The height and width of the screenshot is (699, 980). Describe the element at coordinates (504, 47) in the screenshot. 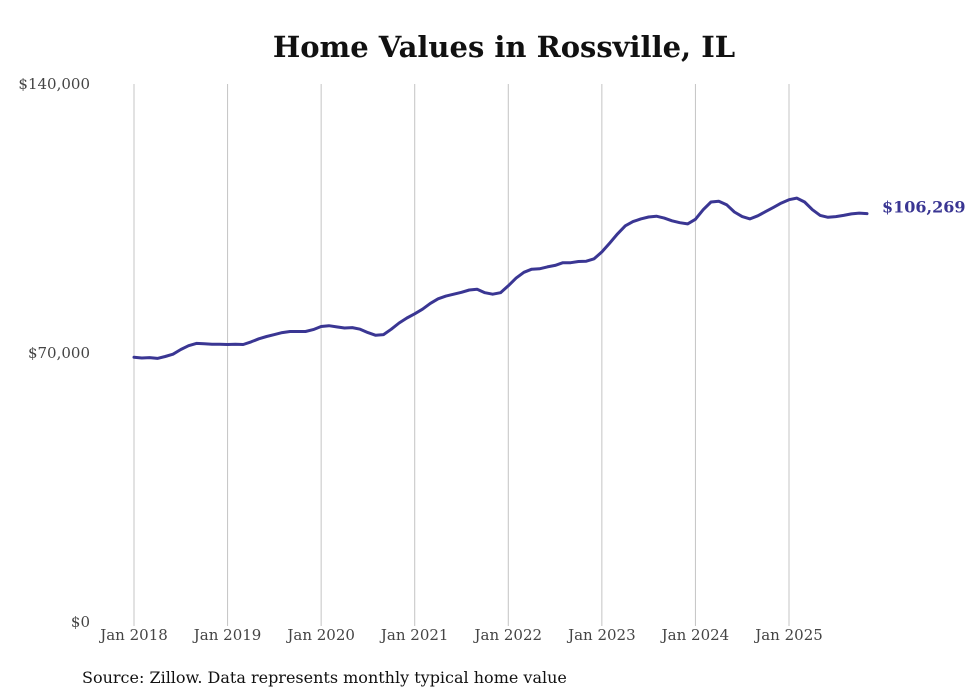

I see `chart-title: Home Values in Rossville, IL` at that location.